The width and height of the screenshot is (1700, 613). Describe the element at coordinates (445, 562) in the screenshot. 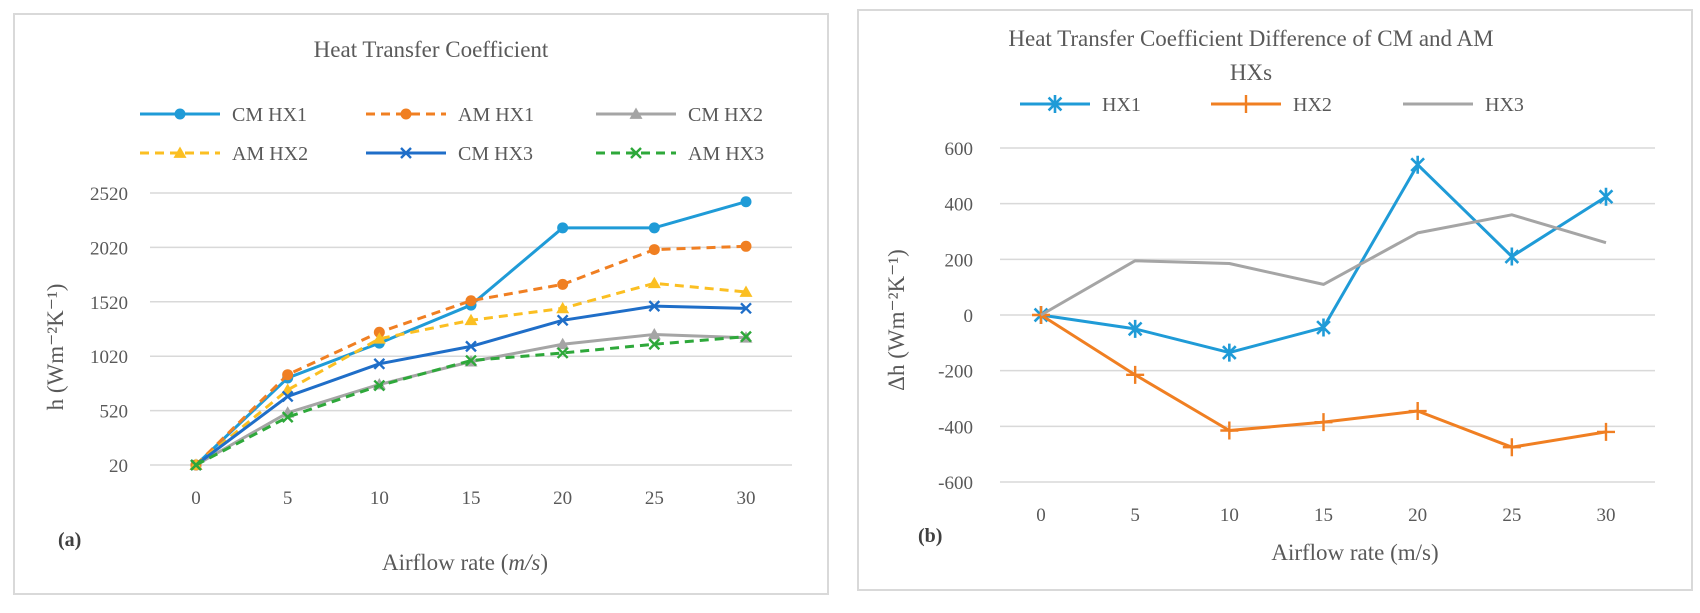

I see `chart-a-xlabel-prefix: Airflow rate (` at that location.